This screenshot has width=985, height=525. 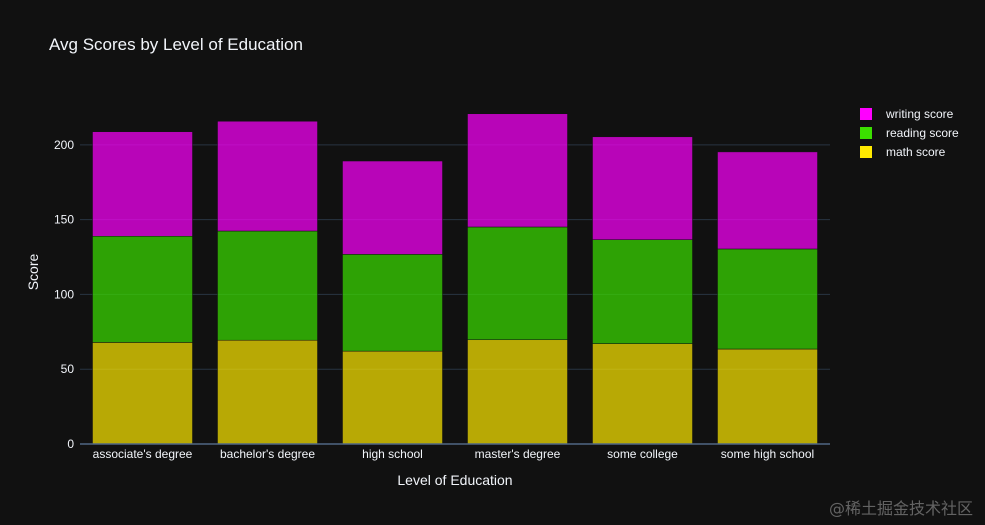 What do you see at coordinates (767, 454) in the screenshot?
I see `x-tick-label: some high school` at bounding box center [767, 454].